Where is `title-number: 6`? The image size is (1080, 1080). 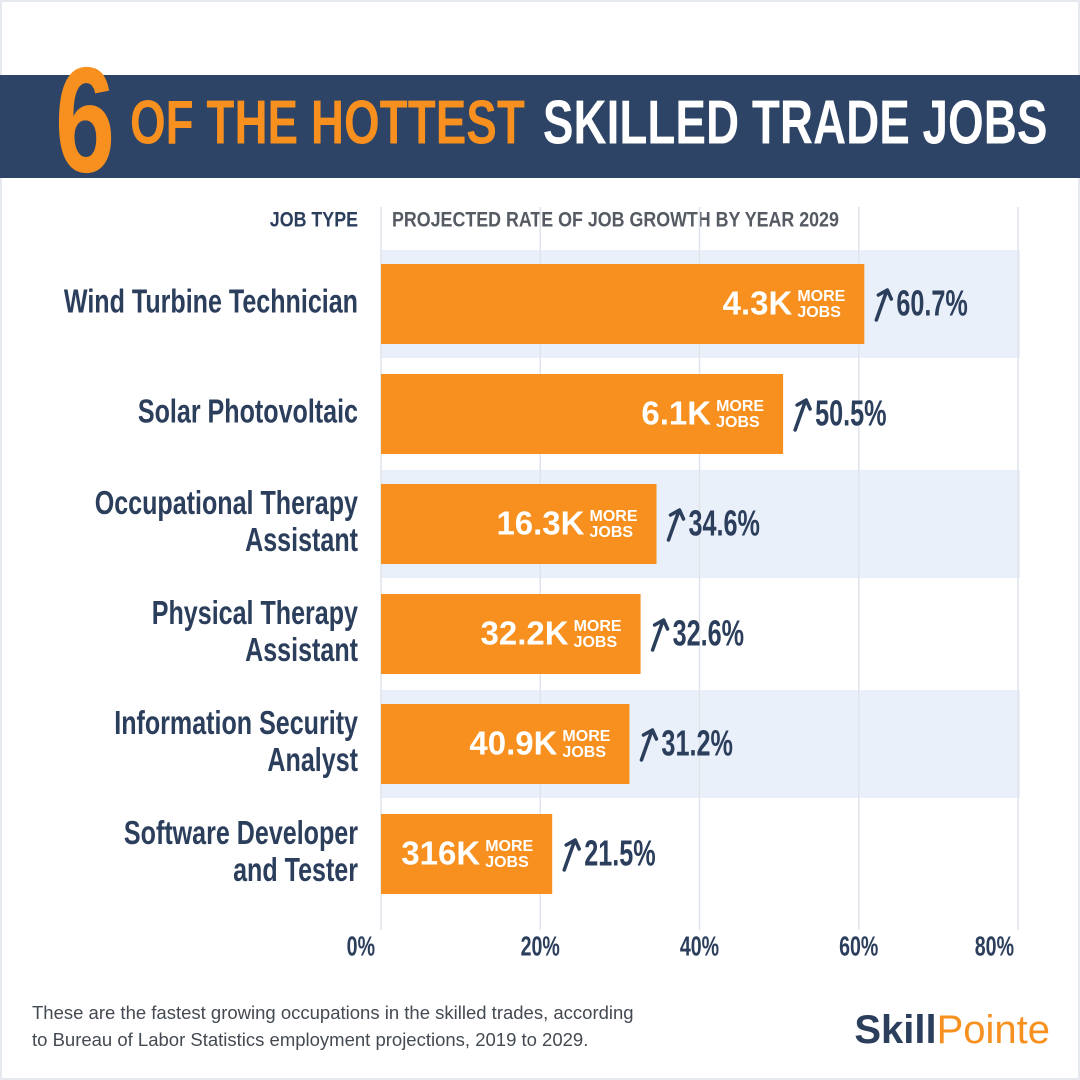 title-number: 6 is located at coordinates (85, 120).